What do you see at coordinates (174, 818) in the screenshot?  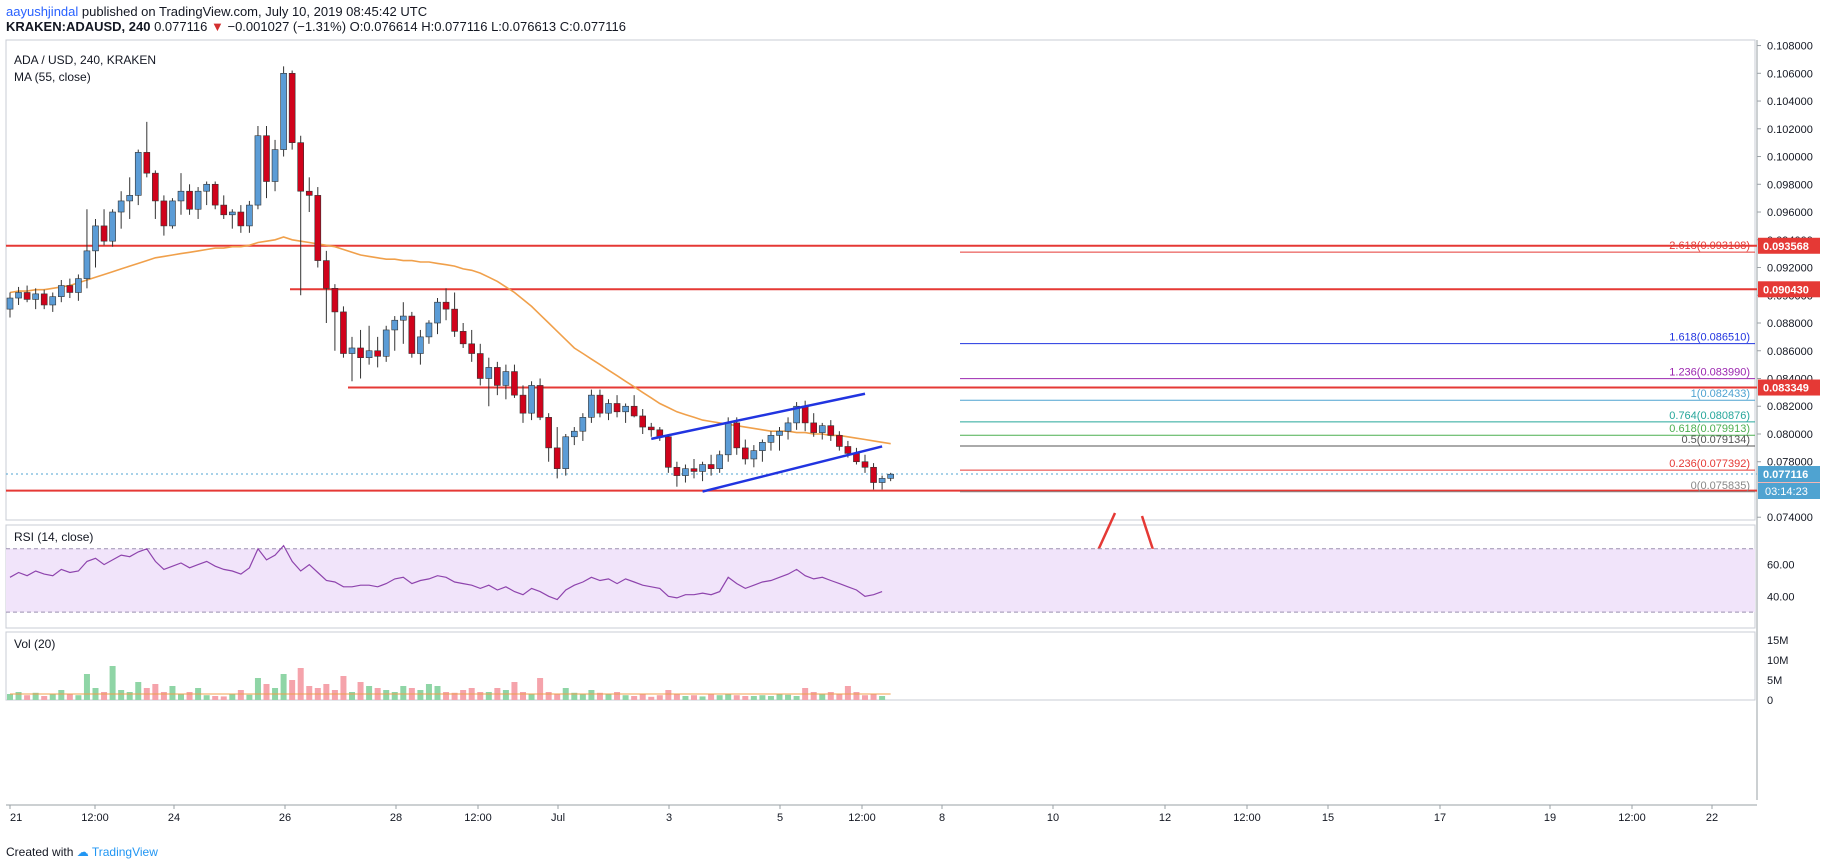 I see `time-tick-label: 24` at bounding box center [174, 818].